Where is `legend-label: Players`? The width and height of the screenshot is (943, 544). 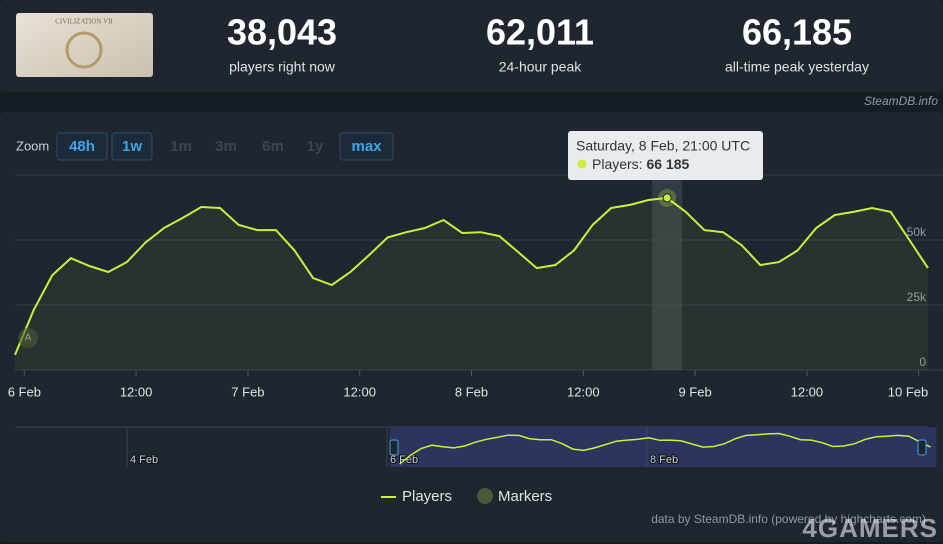 legend-label: Players is located at coordinates (427, 496).